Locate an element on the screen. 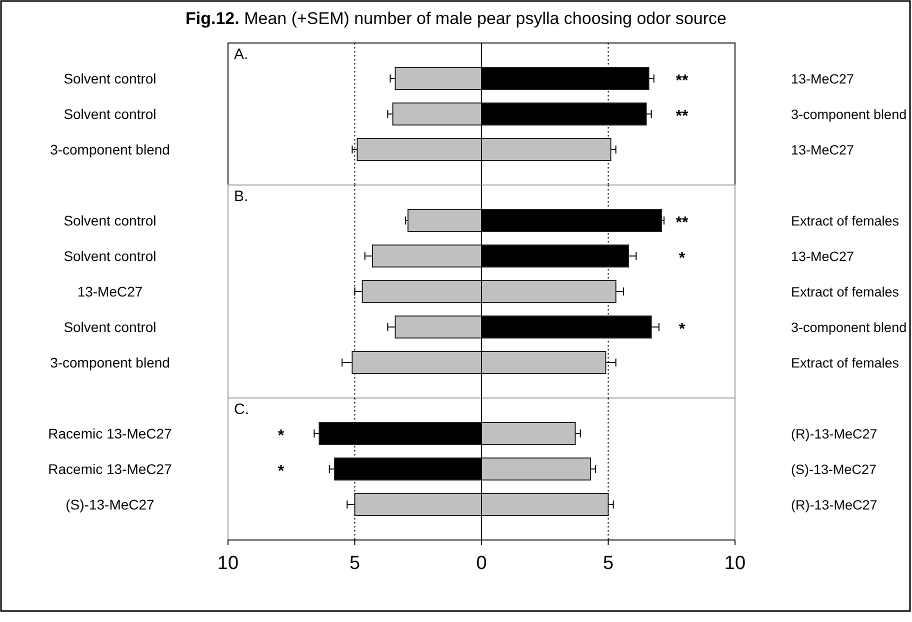 The height and width of the screenshot is (622, 912). x-tick-label: 0 is located at coordinates (481, 563).